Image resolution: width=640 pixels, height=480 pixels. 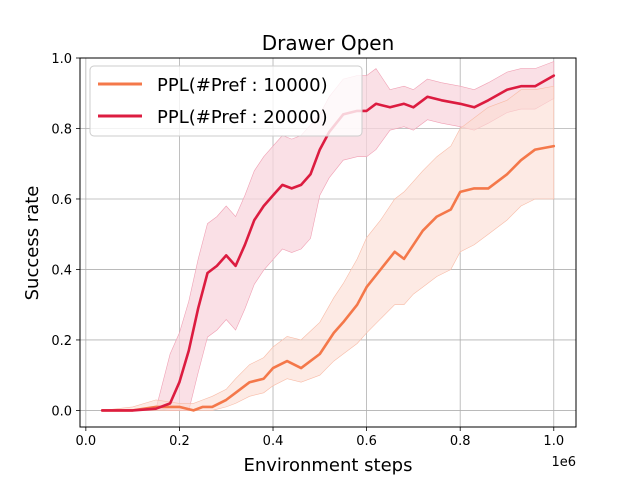 What do you see at coordinates (328, 43) in the screenshot?
I see `chart-title: Drawer Open` at bounding box center [328, 43].